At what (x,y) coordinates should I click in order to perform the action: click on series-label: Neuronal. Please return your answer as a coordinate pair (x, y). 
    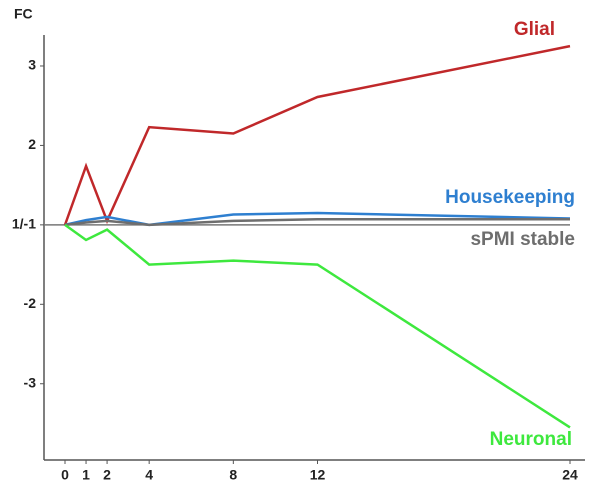
    Looking at the image, I should click on (531, 439).